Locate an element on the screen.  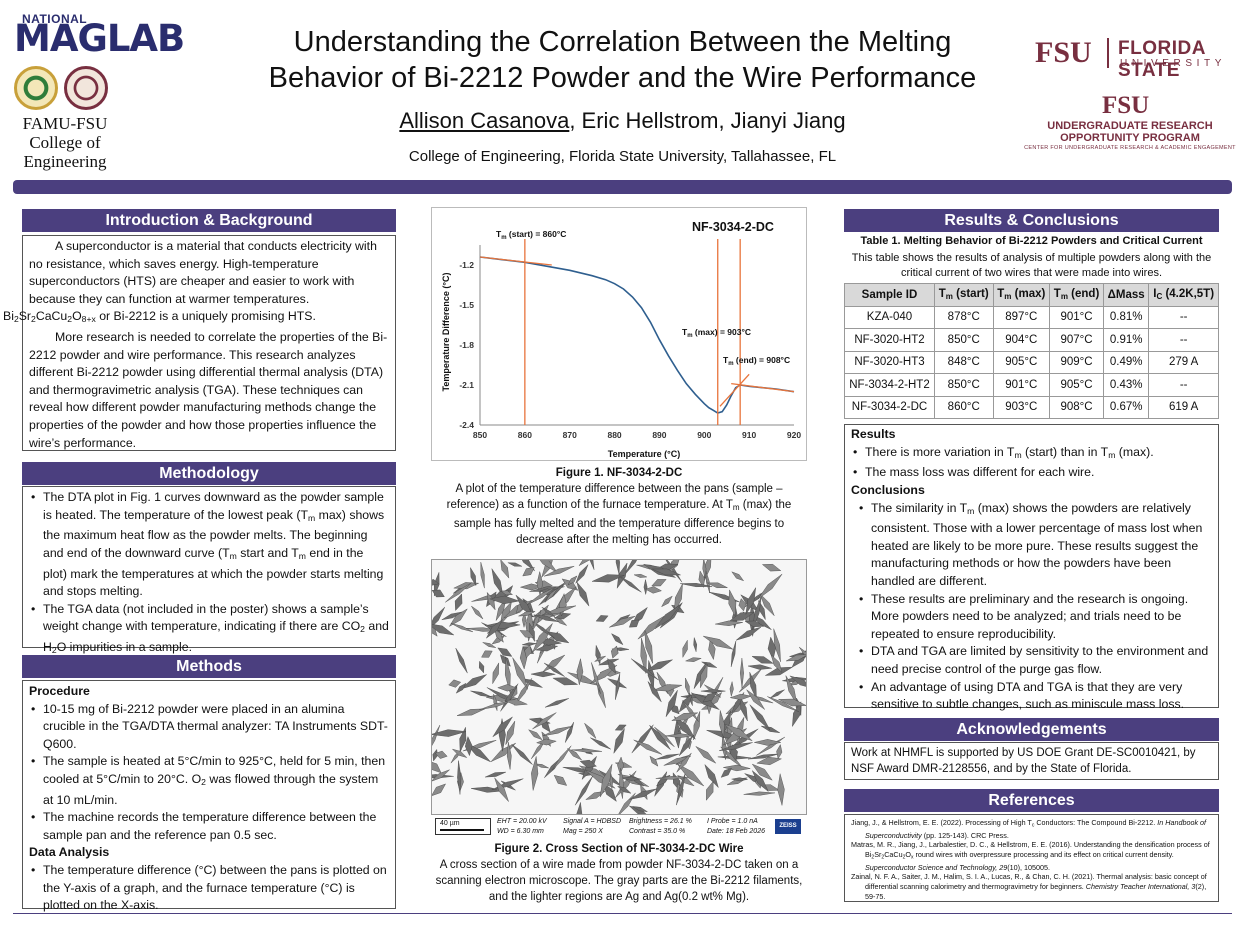
table-cell: 0.91% is located at coordinates (1126, 340).